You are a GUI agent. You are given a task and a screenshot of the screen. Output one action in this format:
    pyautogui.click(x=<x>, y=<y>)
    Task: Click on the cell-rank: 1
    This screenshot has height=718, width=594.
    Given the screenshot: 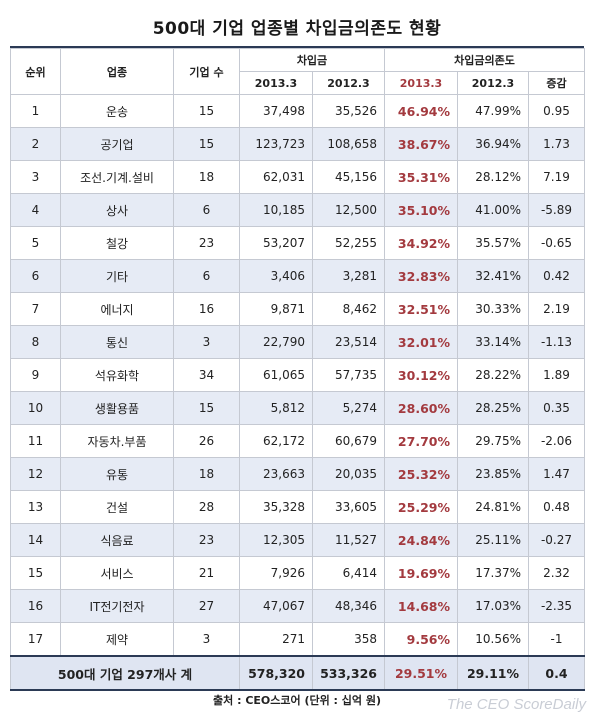 What is the action you would take?
    pyautogui.click(x=35, y=111)
    